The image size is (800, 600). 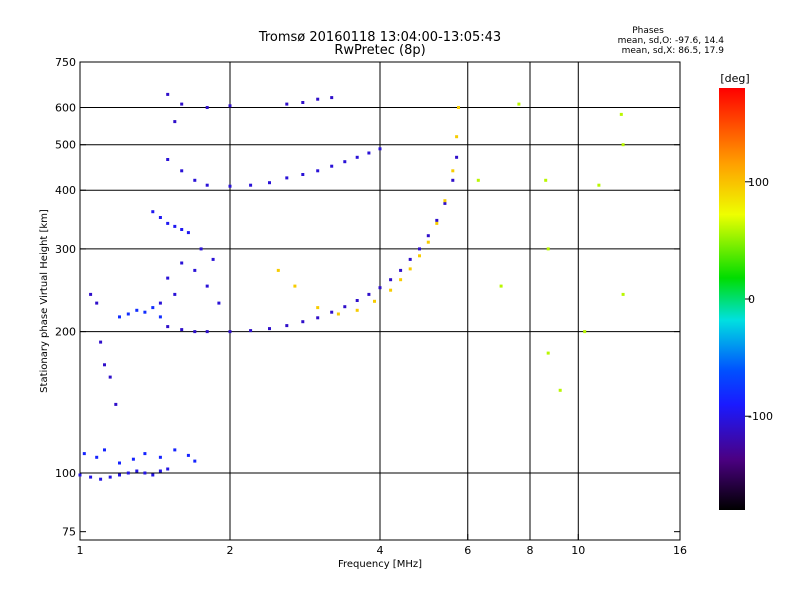 What do you see at coordinates (65, 332) in the screenshot?
I see `y-tick-label: 200` at bounding box center [65, 332].